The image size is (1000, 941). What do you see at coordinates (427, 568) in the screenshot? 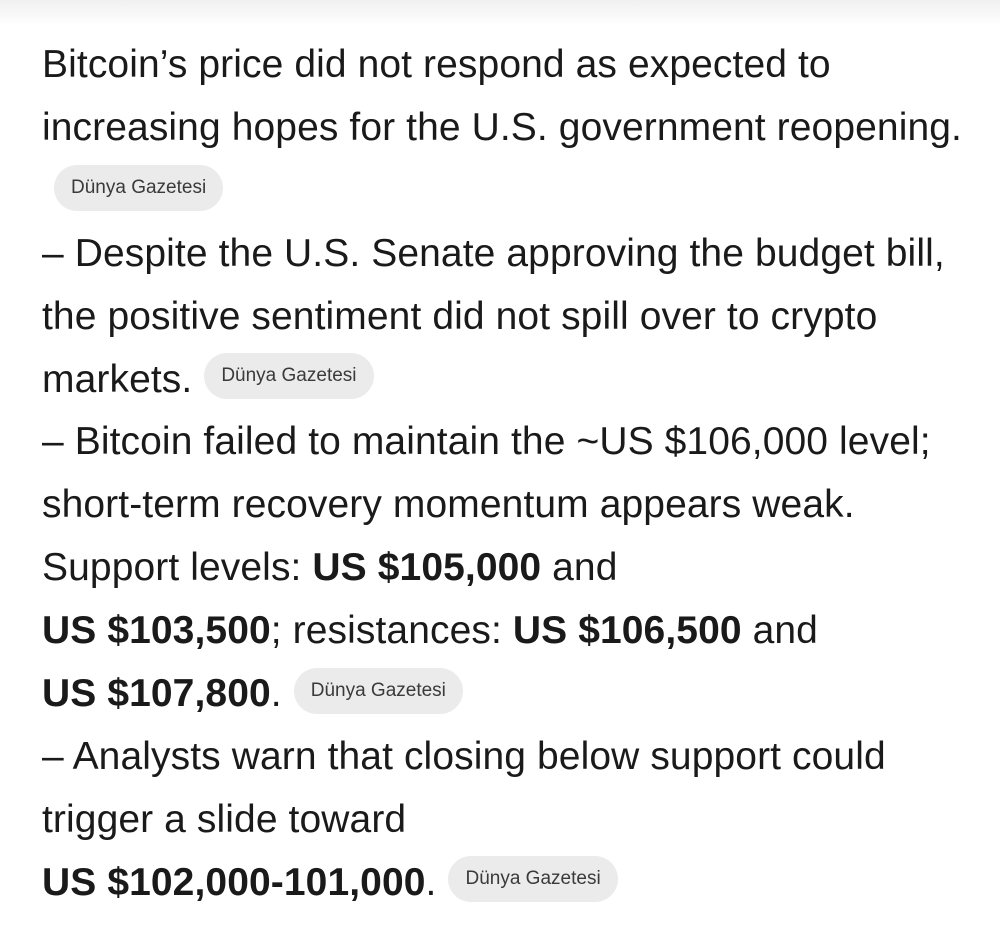
I see `support-level-1: US $105,000` at bounding box center [427, 568].